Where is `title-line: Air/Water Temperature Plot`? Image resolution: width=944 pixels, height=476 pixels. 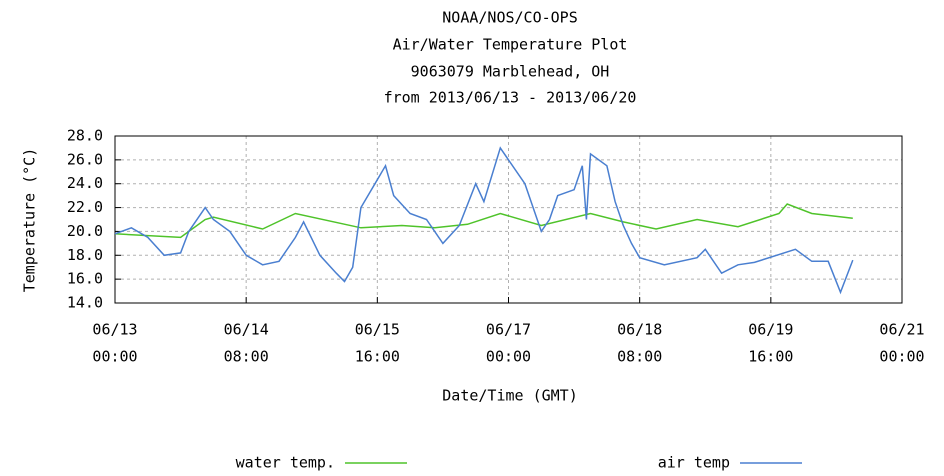
title-line: Air/Water Temperature Plot is located at coordinates (510, 45).